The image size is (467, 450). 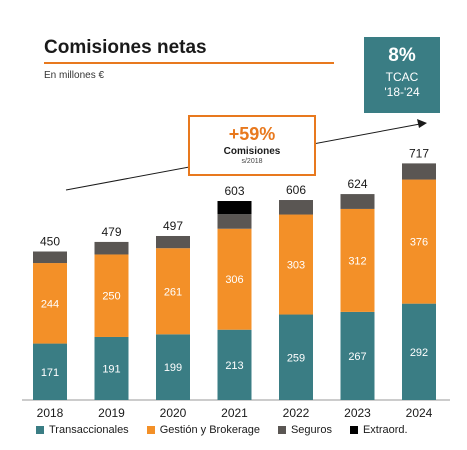 I want to click on bar-total-label-2020: 497, so click(x=173, y=226).